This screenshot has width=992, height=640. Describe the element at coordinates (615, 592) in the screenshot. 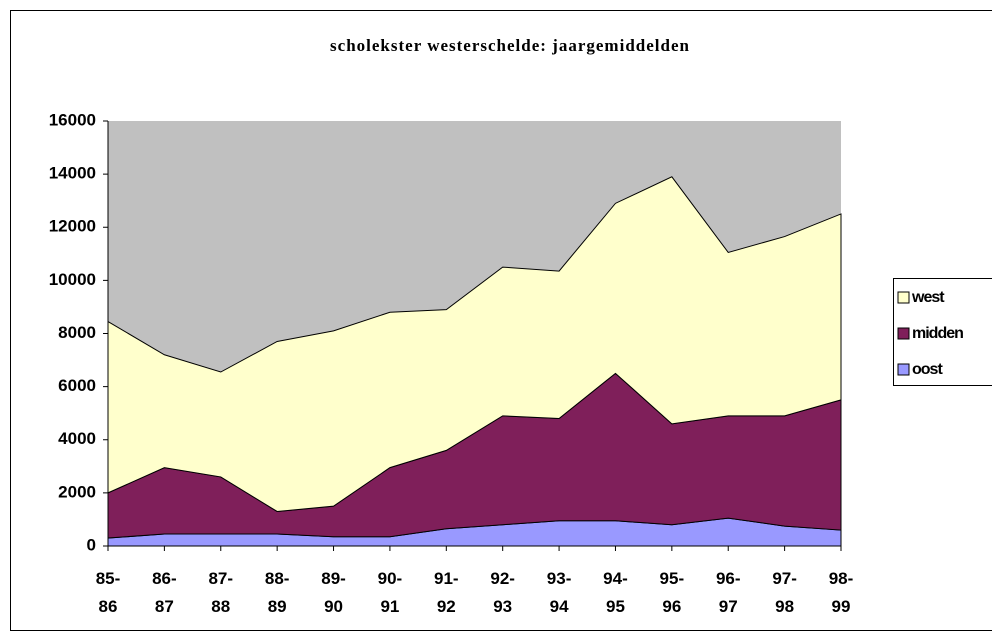

I see `x-tick-label: 94-95` at that location.